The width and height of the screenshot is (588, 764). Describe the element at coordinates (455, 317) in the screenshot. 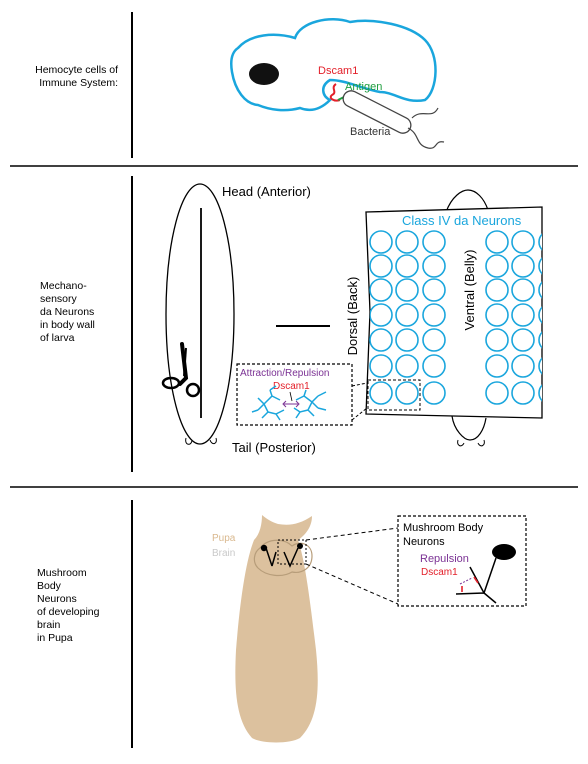

I see `class-iv-neuron-grid` at that location.